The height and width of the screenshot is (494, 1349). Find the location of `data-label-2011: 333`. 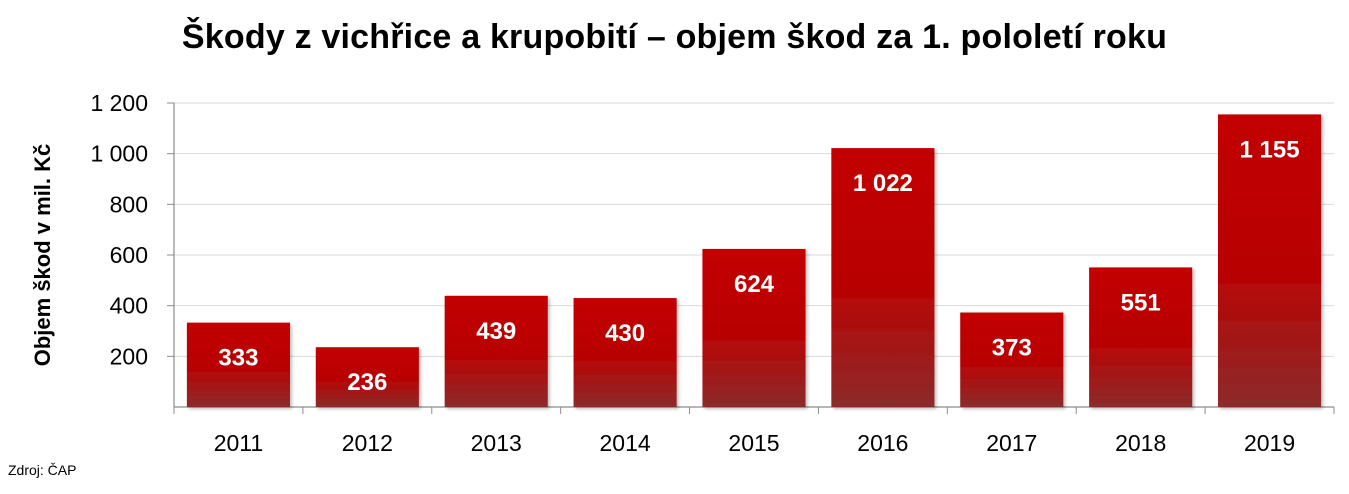

data-label-2011: 333 is located at coordinates (238, 358).